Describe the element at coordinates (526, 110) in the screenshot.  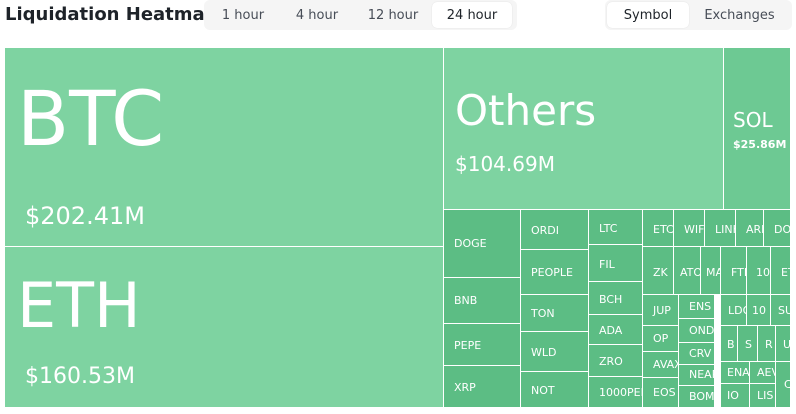
I see `tile-symbol: Others` at that location.